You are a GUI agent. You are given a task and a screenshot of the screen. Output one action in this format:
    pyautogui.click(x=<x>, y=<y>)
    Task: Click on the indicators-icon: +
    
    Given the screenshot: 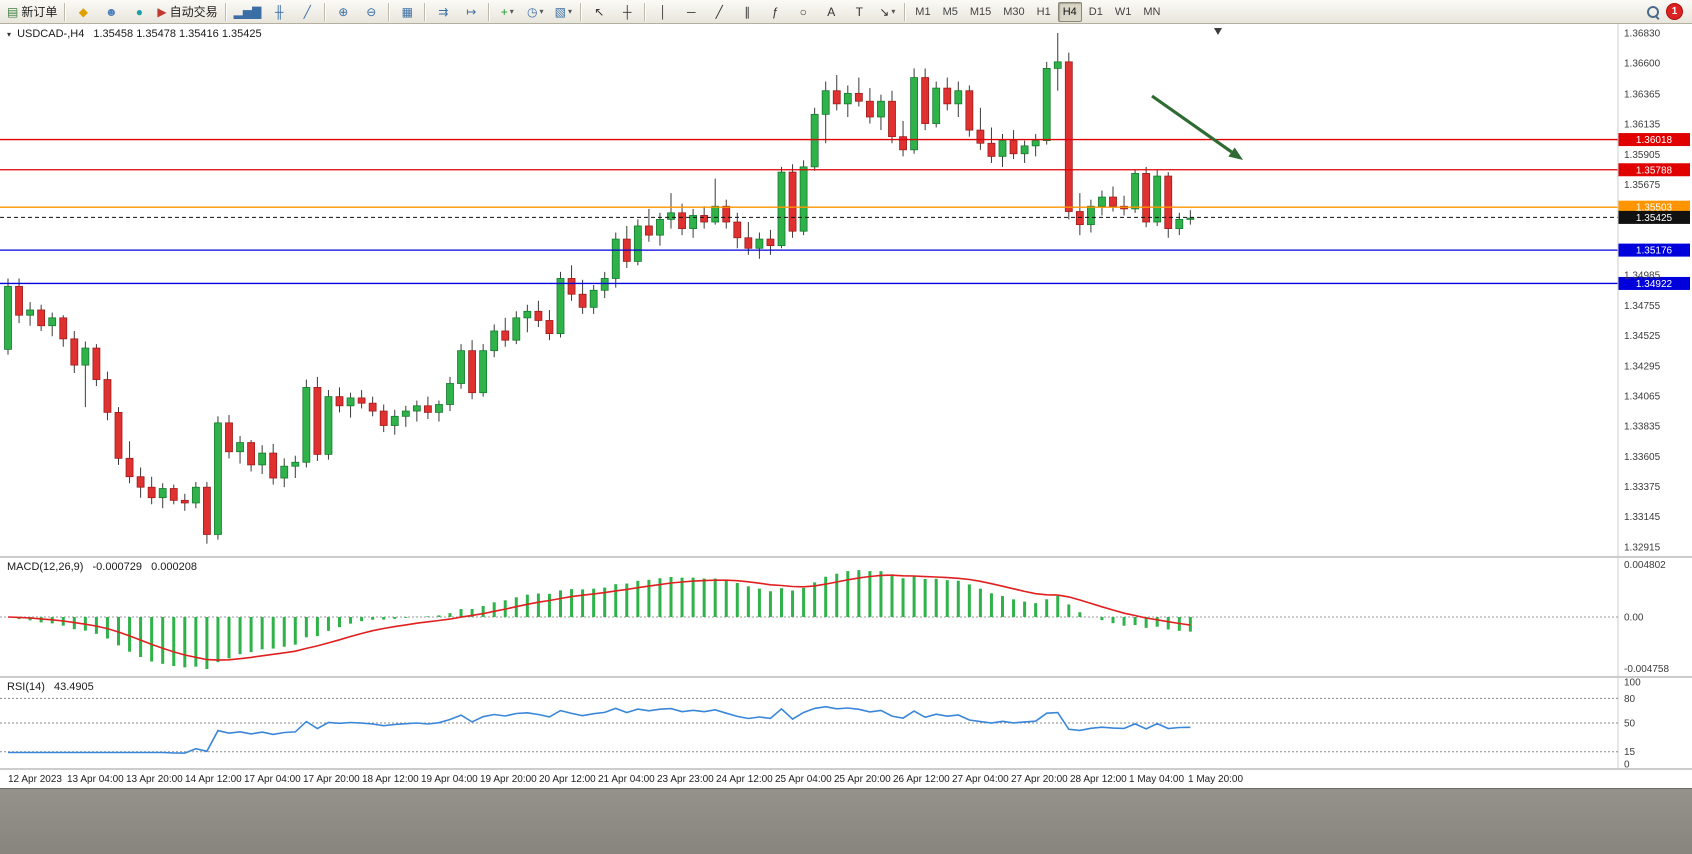 What is the action you would take?
    pyautogui.click(x=504, y=11)
    